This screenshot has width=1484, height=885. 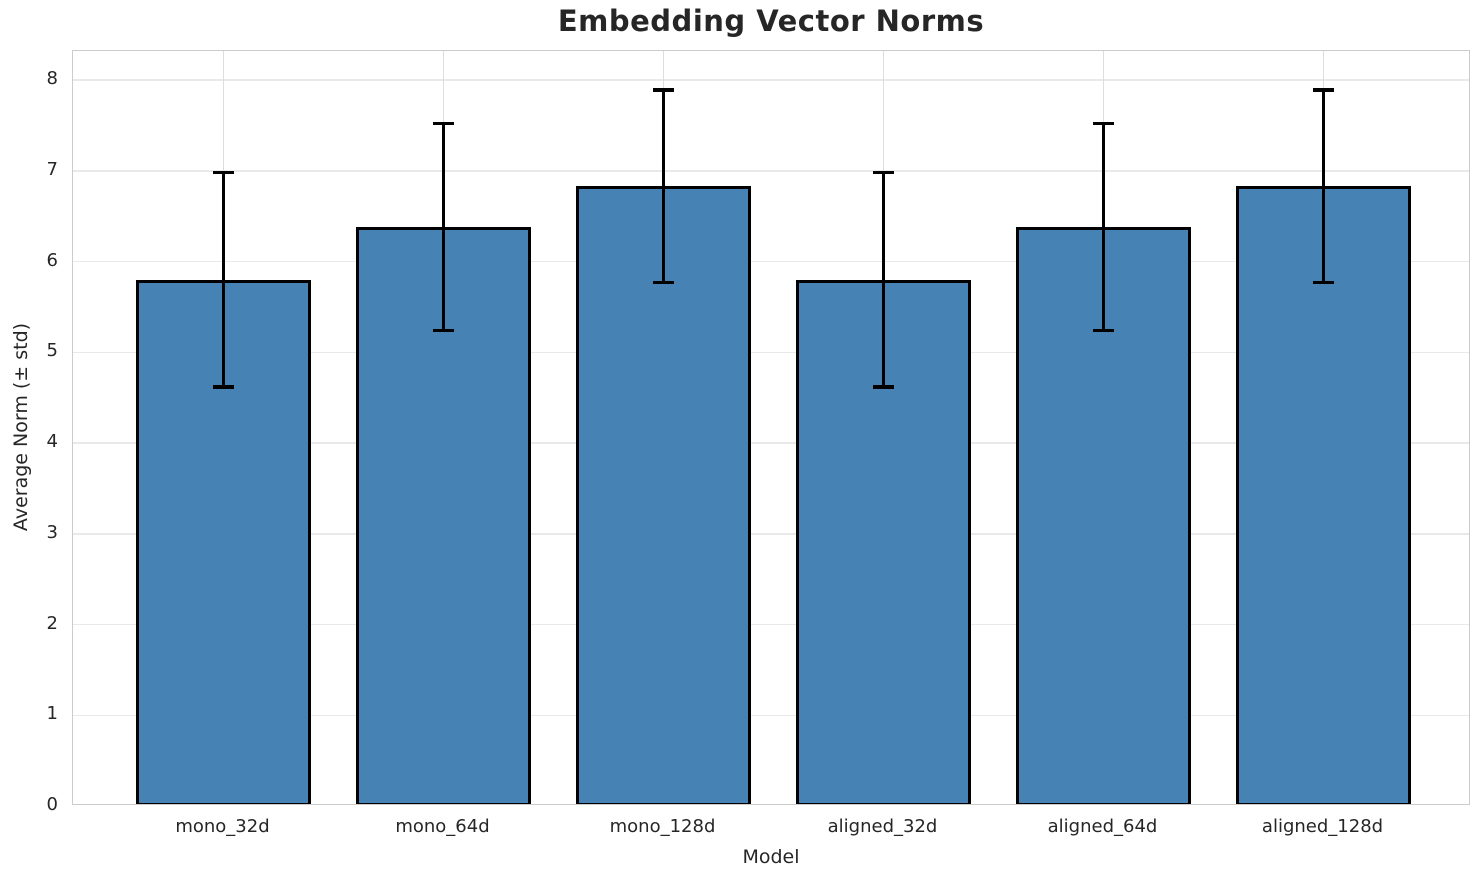 I want to click on error-bar-cap-top-mono_64d, so click(x=443, y=123).